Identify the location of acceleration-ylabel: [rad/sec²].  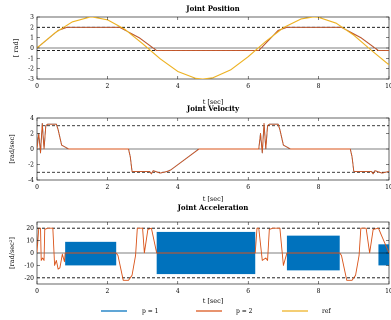
(12, 253).